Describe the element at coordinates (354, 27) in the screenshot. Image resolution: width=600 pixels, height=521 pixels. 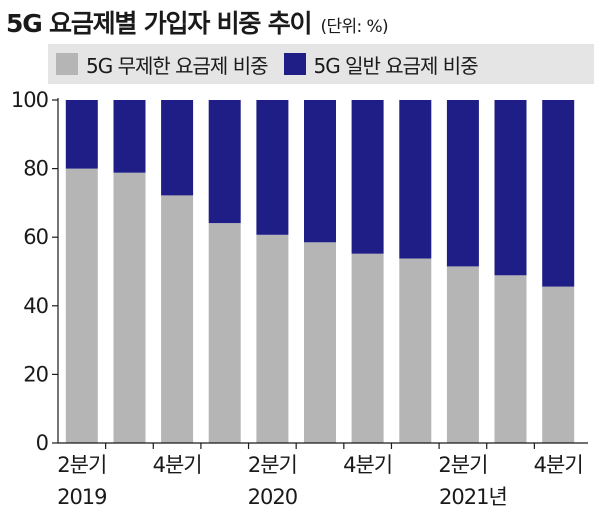
I see `unit-label: (단위: %)` at that location.